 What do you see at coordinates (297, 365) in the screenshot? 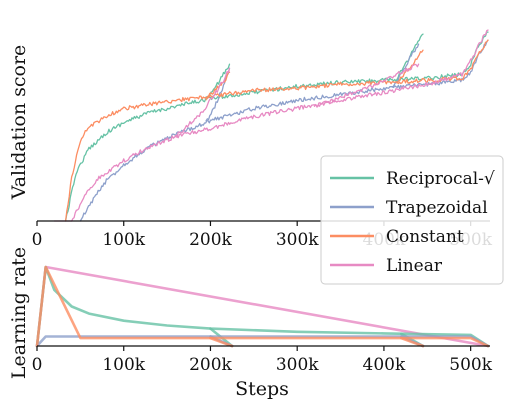
I see `learning-rate-x-tick-label: 300k` at bounding box center [297, 365].